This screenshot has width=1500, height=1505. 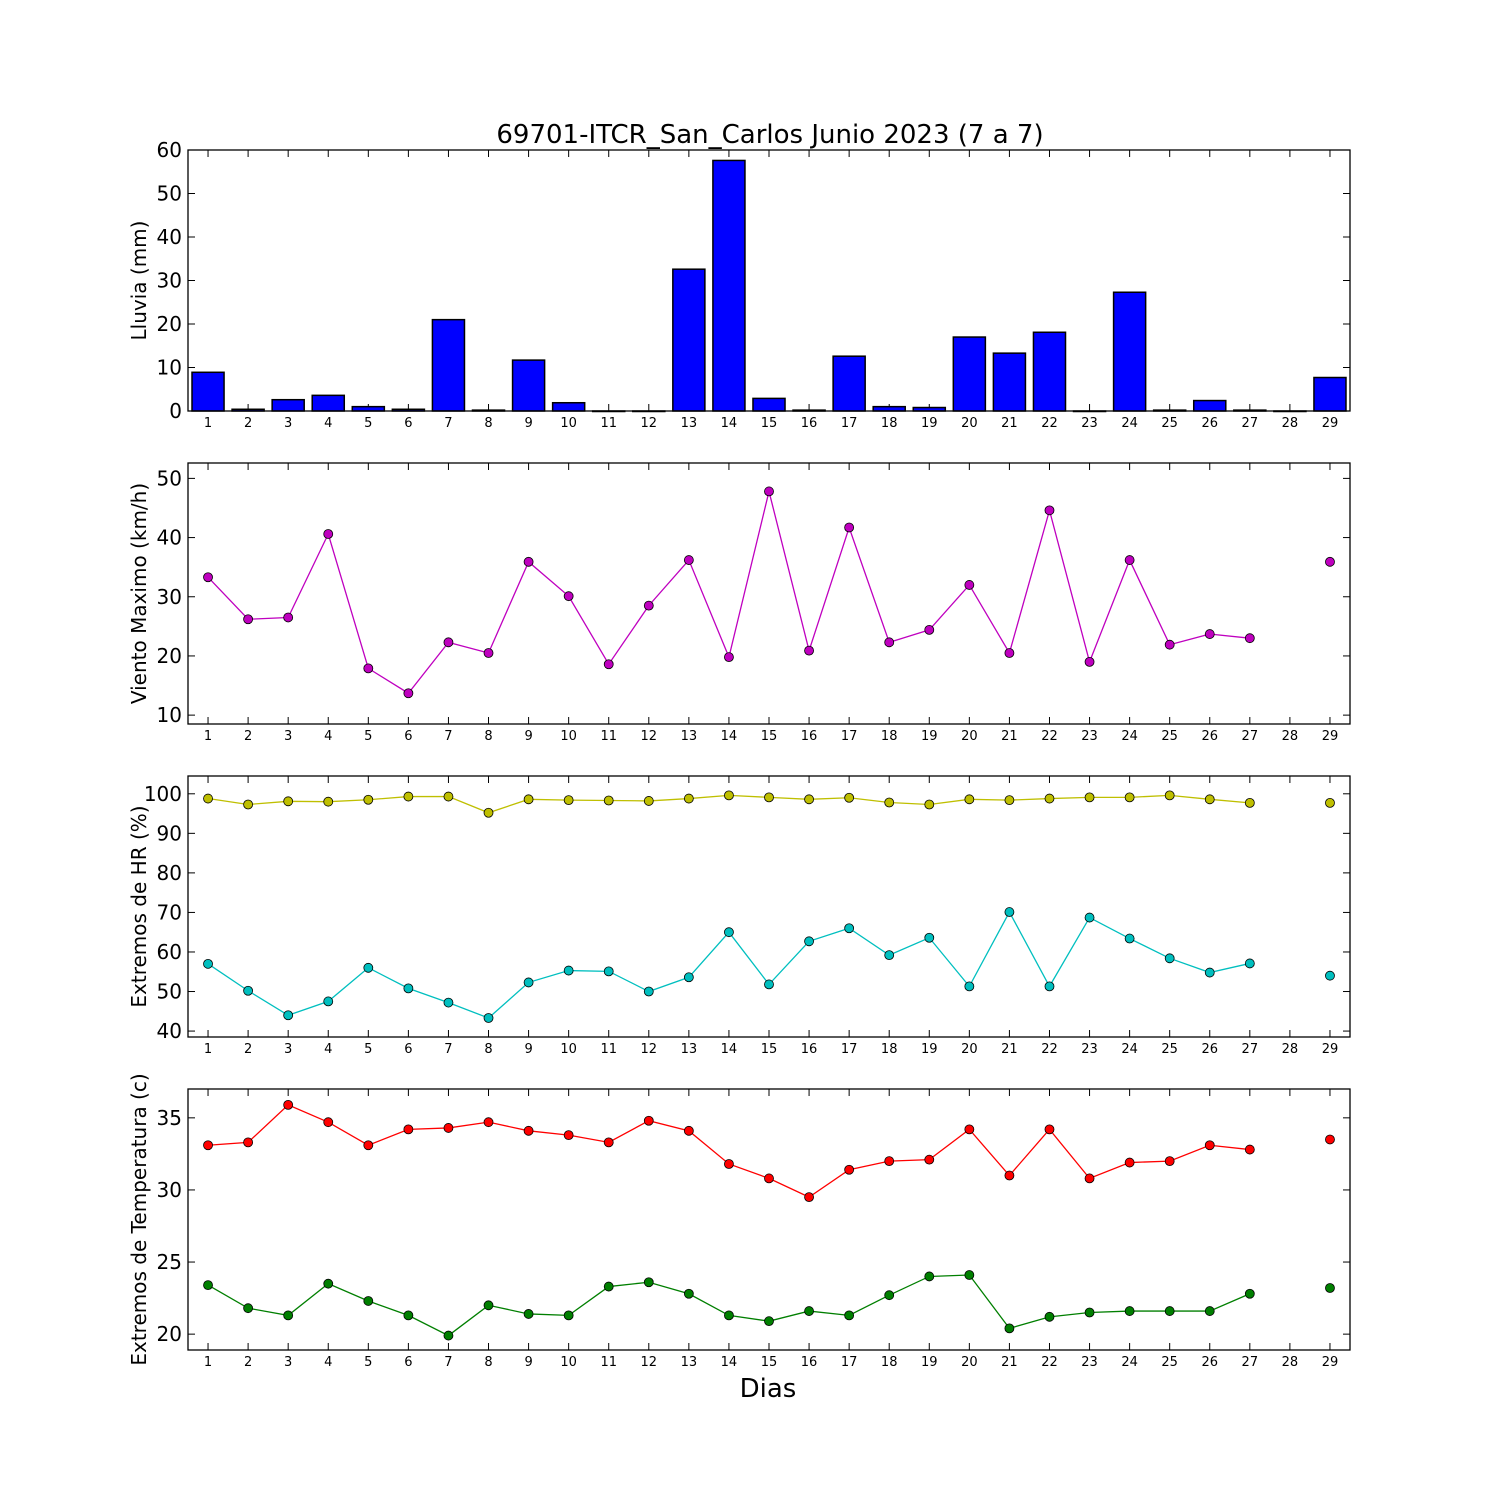 I want to click on y-axis-label-viento: Viento Maximo (km/h), so click(x=139, y=593).